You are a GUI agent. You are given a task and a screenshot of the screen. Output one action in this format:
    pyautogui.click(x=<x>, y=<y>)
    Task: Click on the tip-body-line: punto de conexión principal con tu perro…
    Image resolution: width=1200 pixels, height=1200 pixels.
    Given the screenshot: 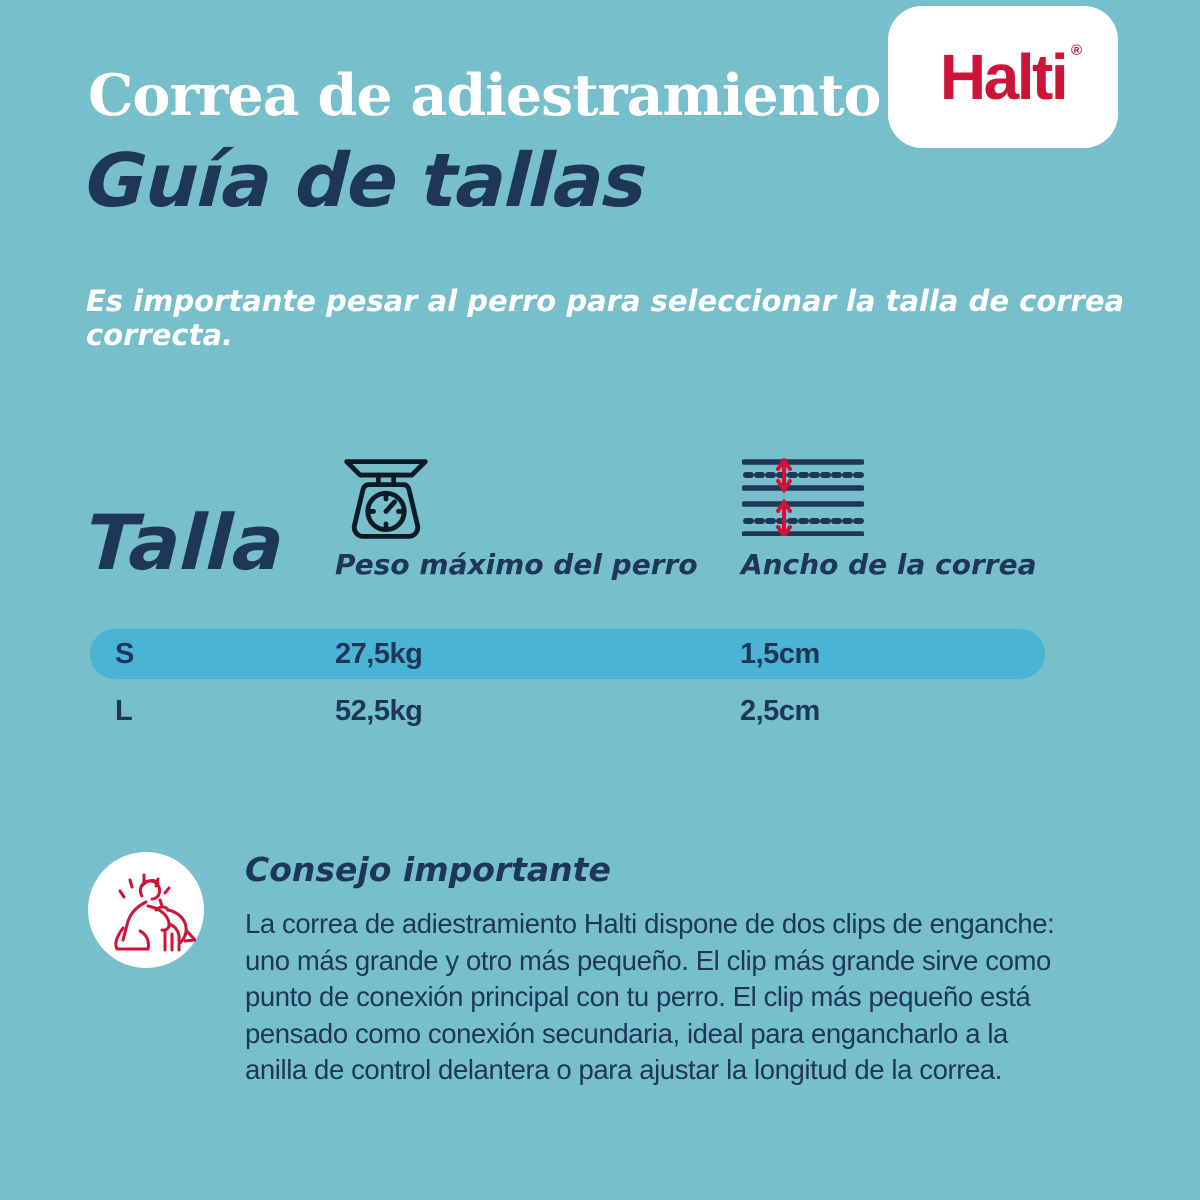 What is the action you would take?
    pyautogui.click(x=638, y=996)
    